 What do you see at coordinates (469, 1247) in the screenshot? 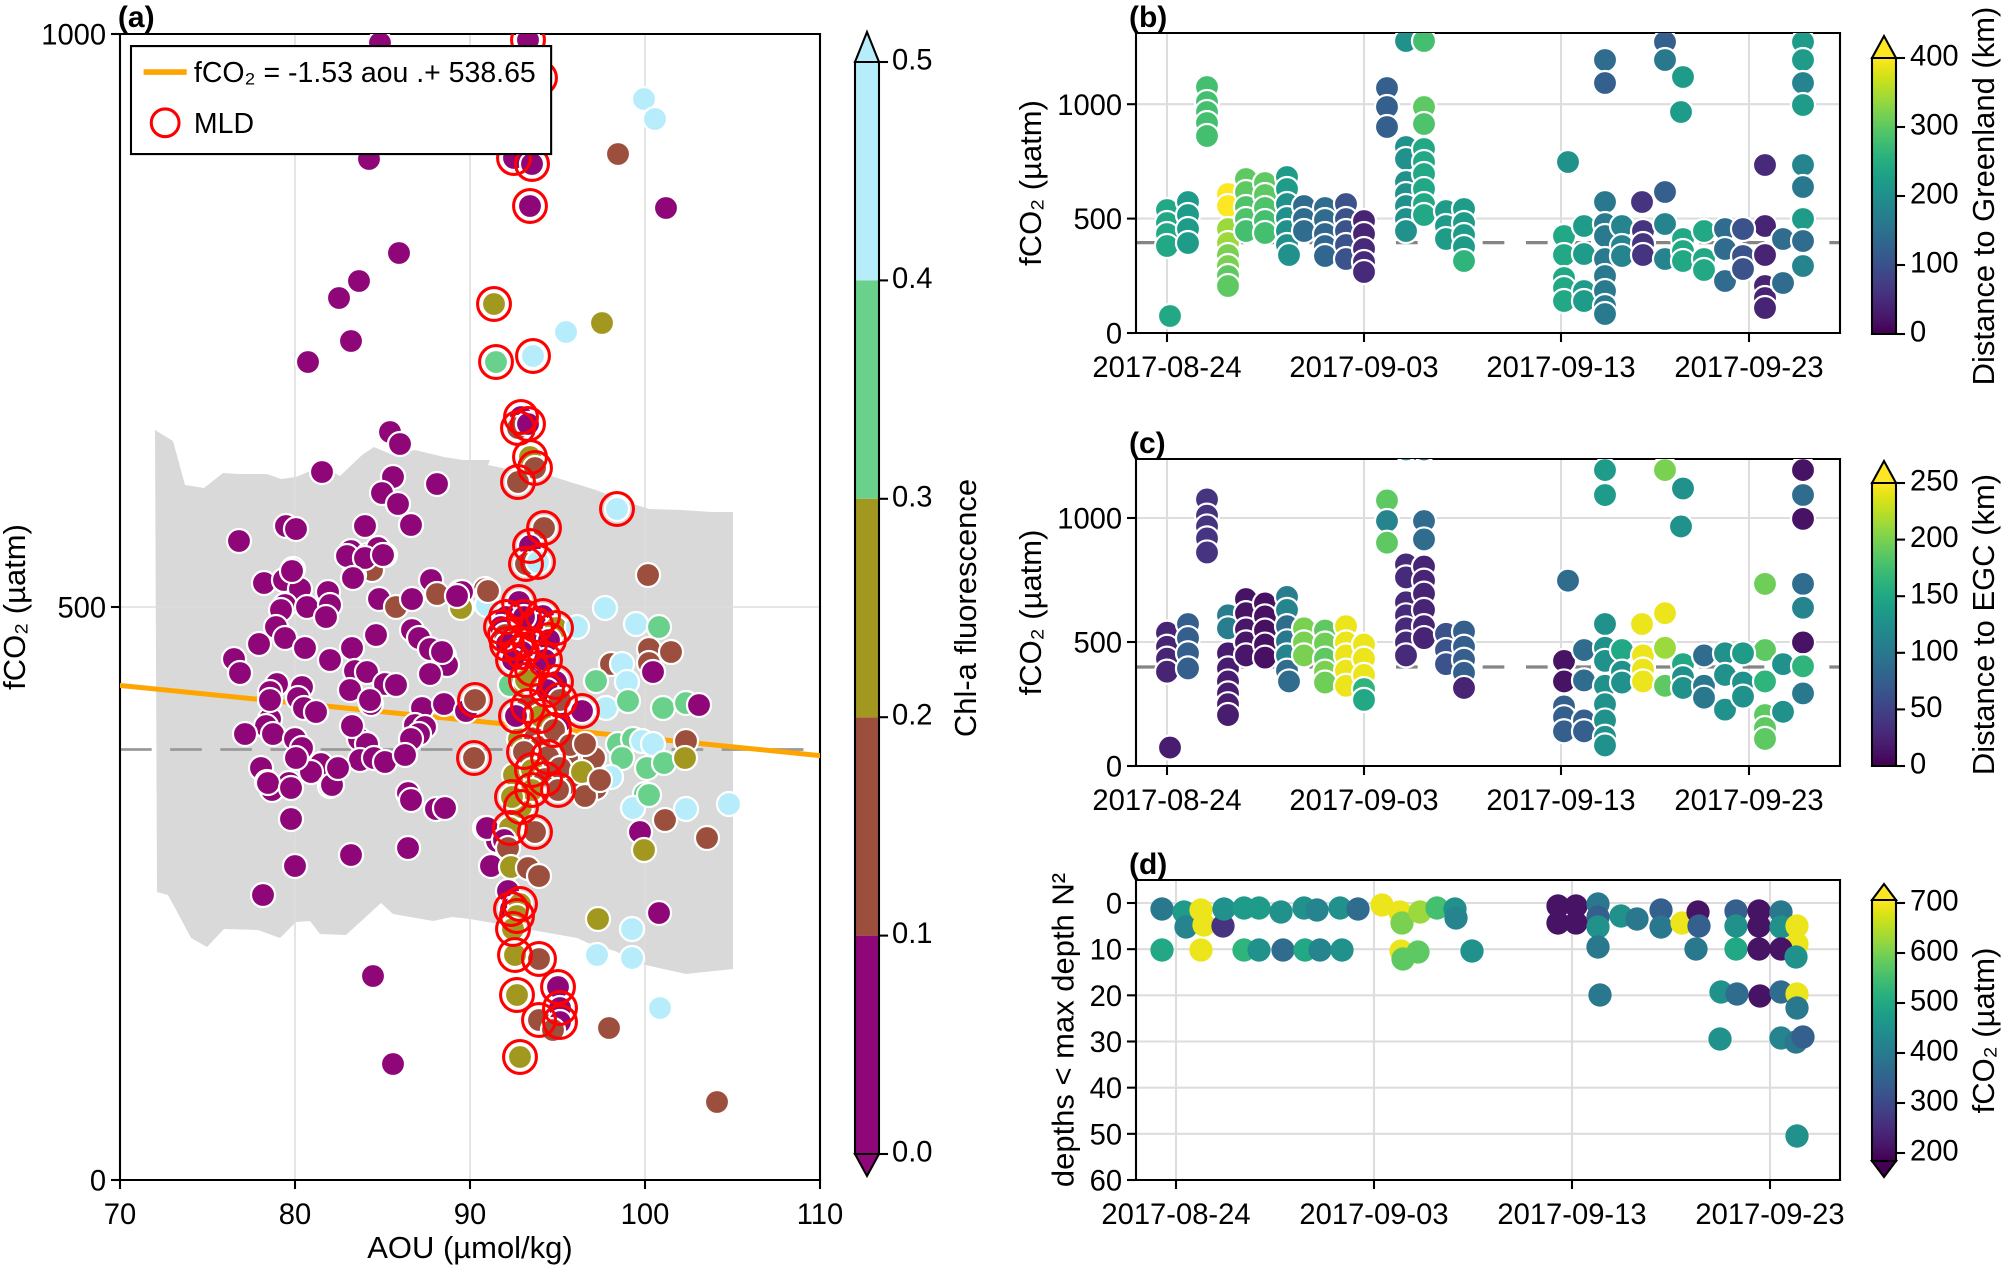
I see `svg-text: AOU (µmol/kg)` at bounding box center [469, 1247].